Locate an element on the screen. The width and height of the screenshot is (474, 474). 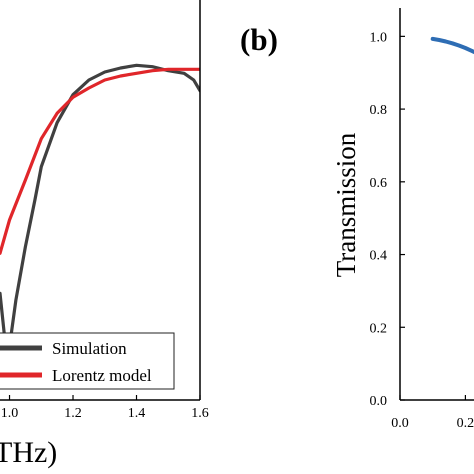
panel-b-y-ticks: 0.0 0.2 0.4 0.6 0.8 1.0 is located at coordinates (387, 219).